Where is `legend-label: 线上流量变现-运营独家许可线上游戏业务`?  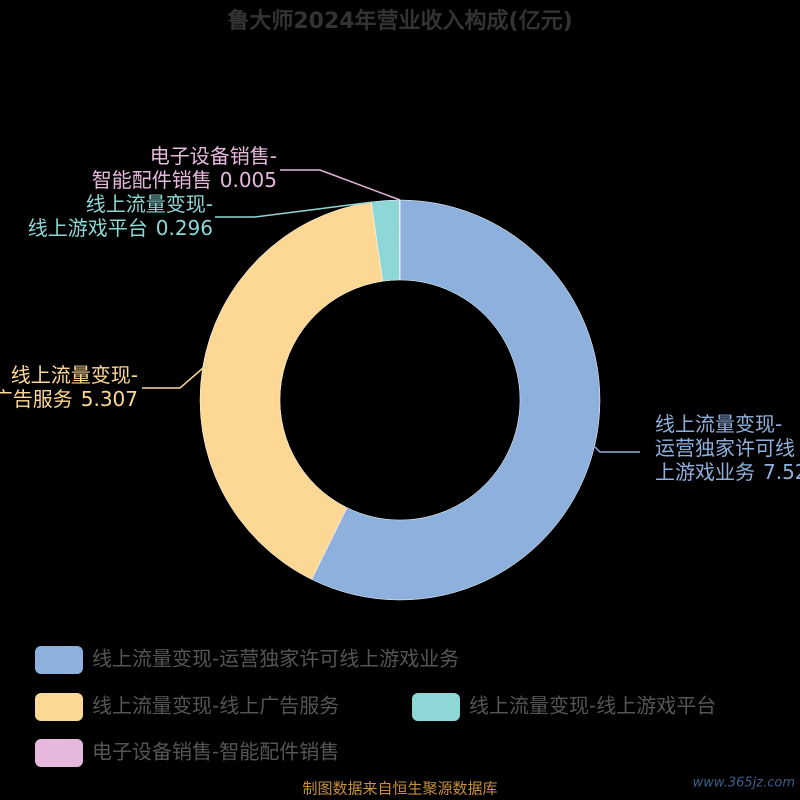
legend-label: 线上流量变现-运营独家许可线上游戏业务 is located at coordinates (275, 659).